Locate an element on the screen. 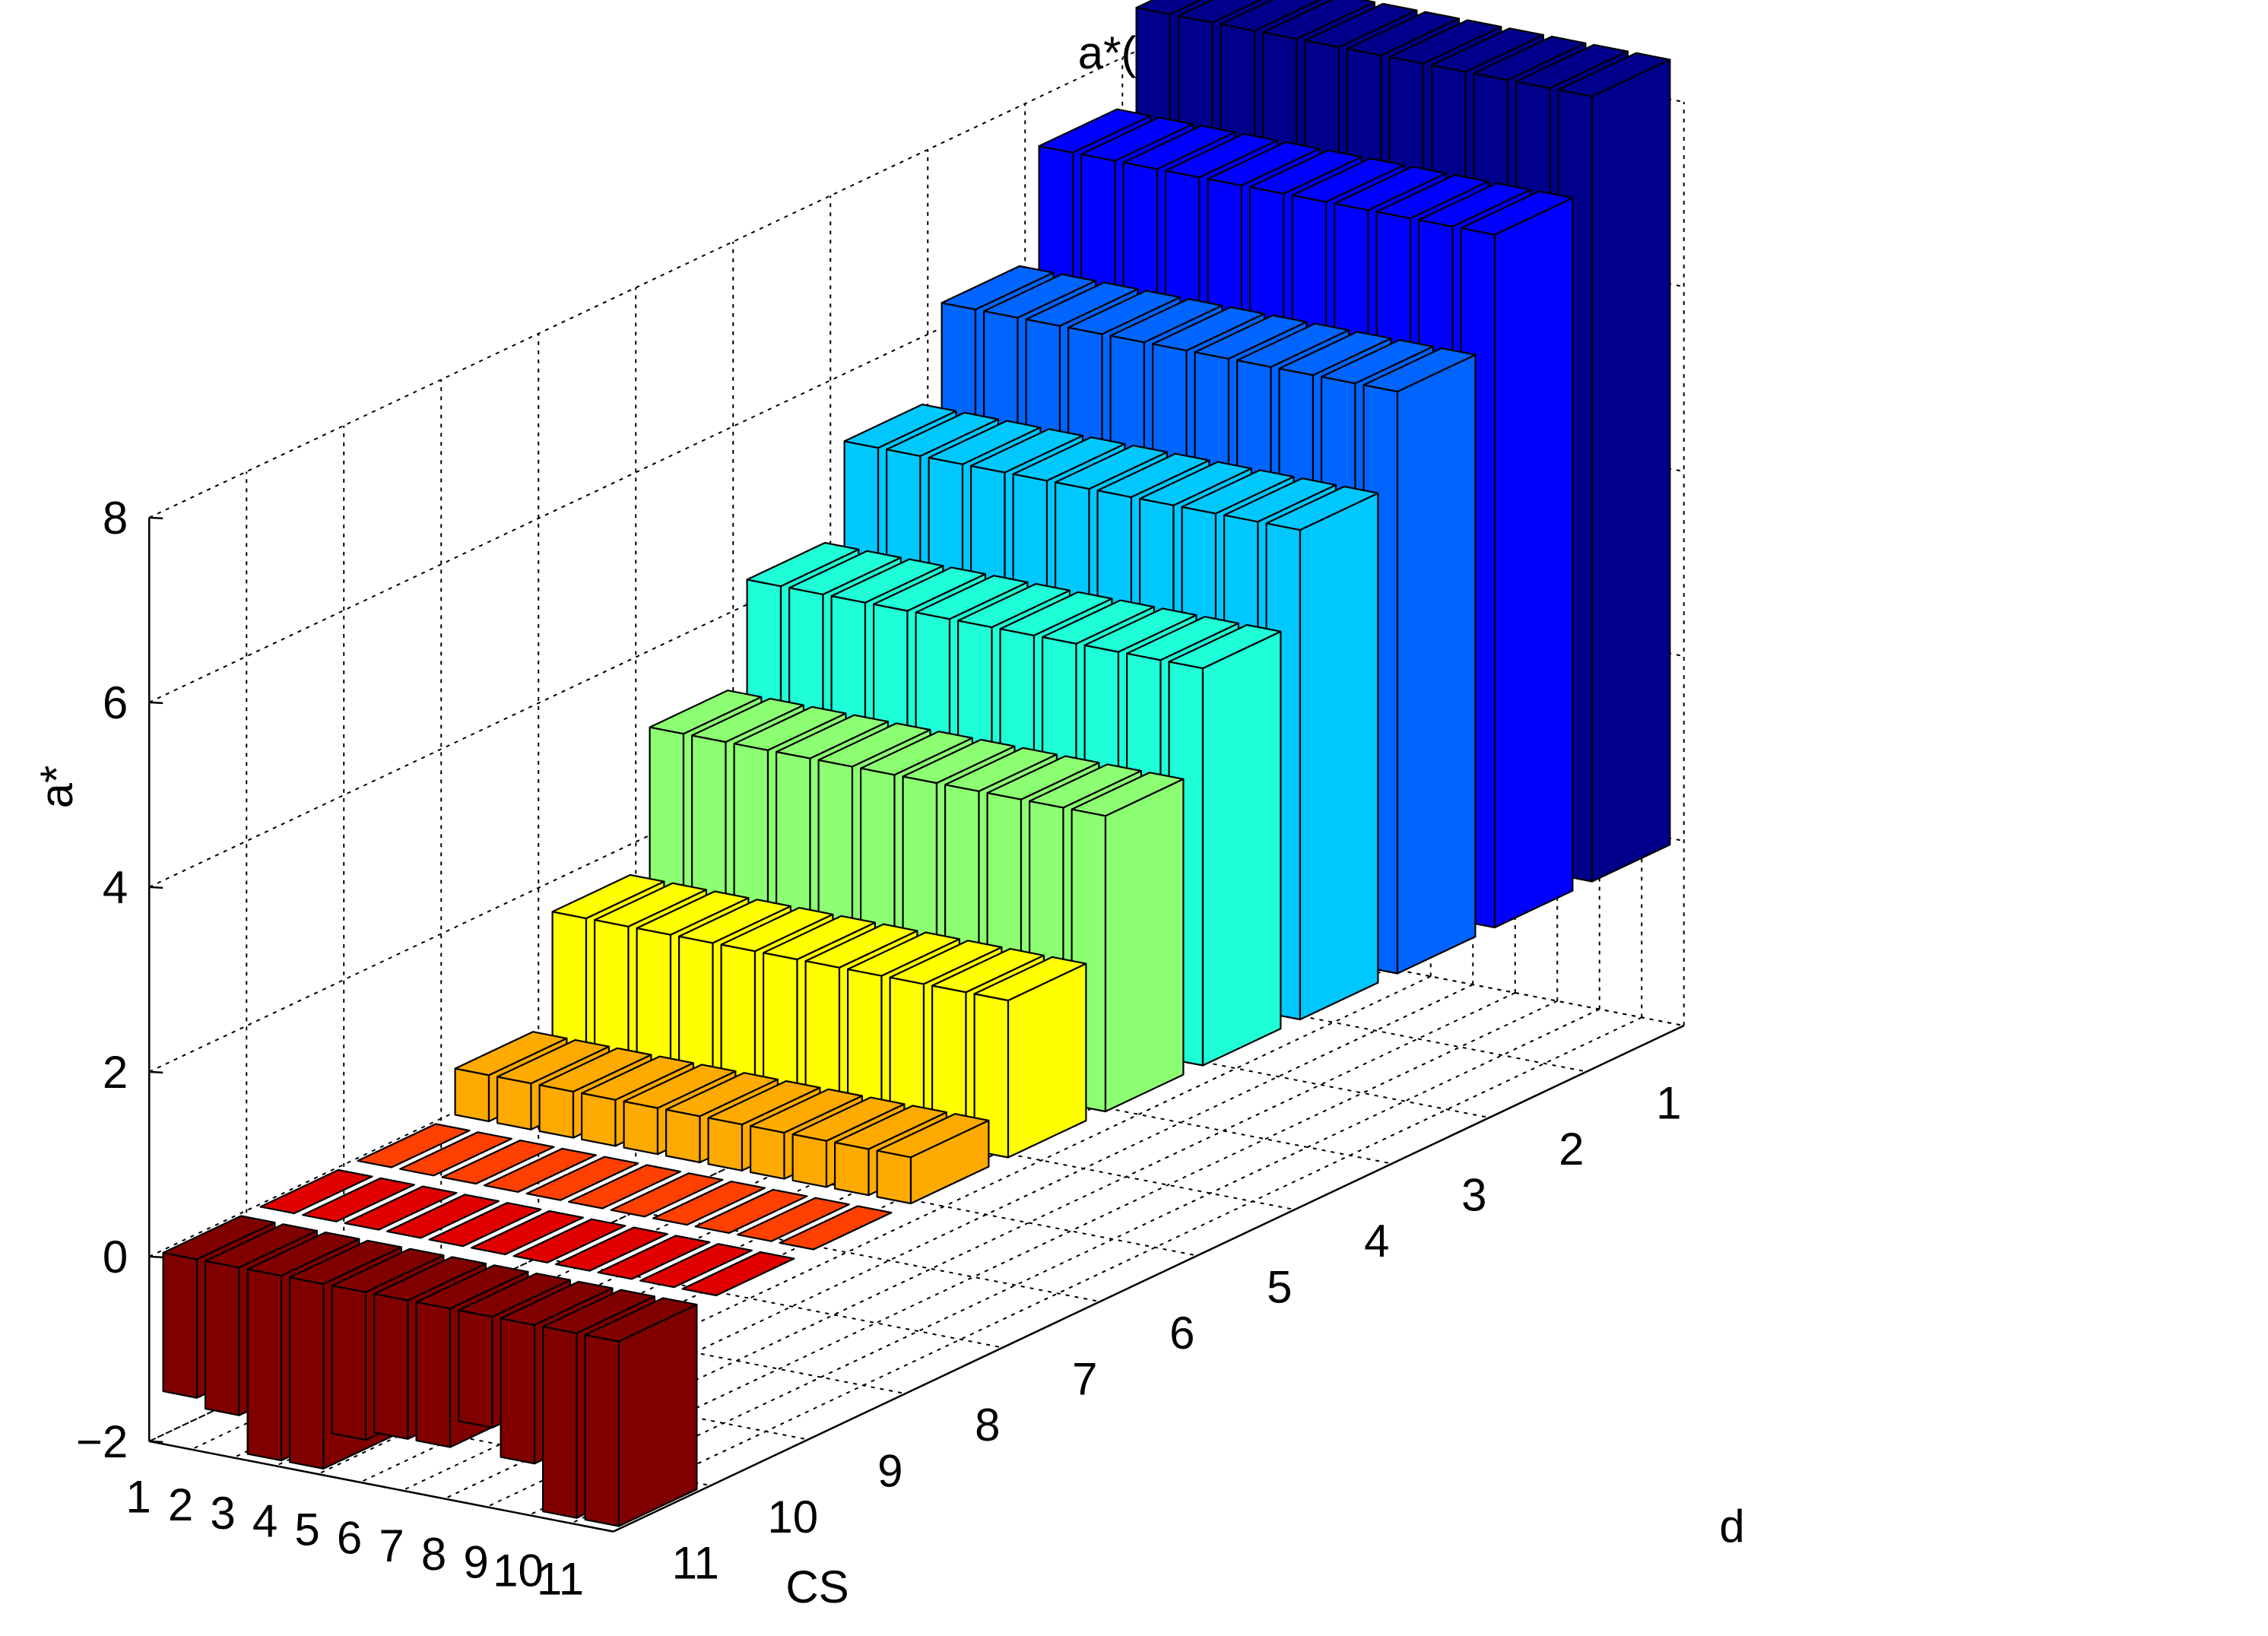  bar-cs10-d9 is located at coordinates (793, 1219).